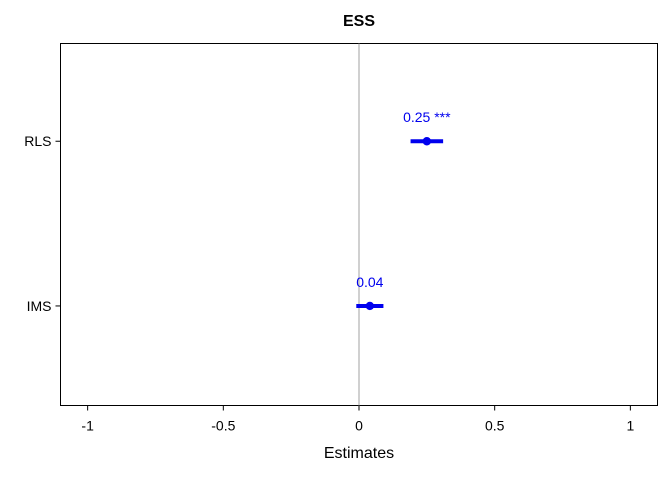 The image size is (672, 480). I want to click on x-tick-label: -0.5, so click(223, 426).